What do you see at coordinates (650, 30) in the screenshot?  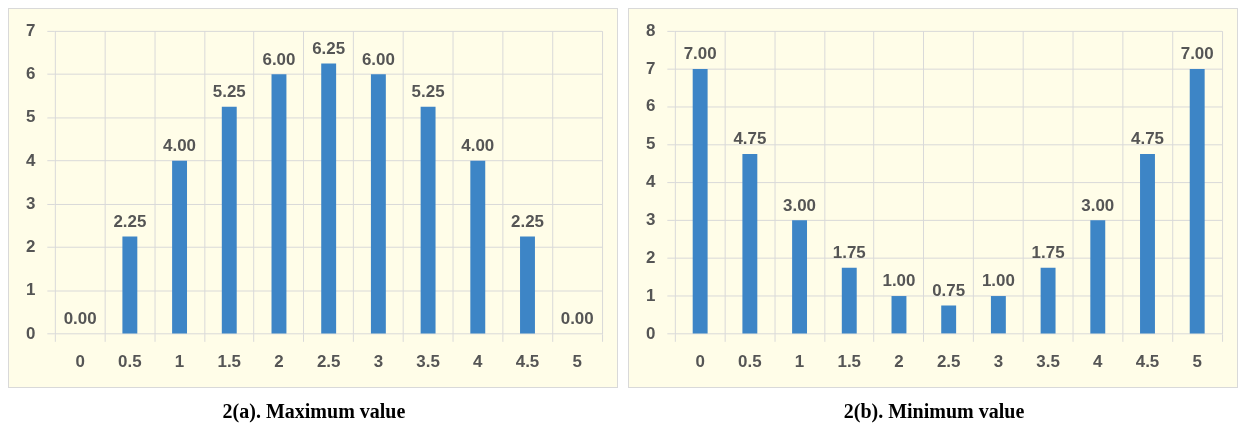 I see `y-tick-label: 8` at bounding box center [650, 30].